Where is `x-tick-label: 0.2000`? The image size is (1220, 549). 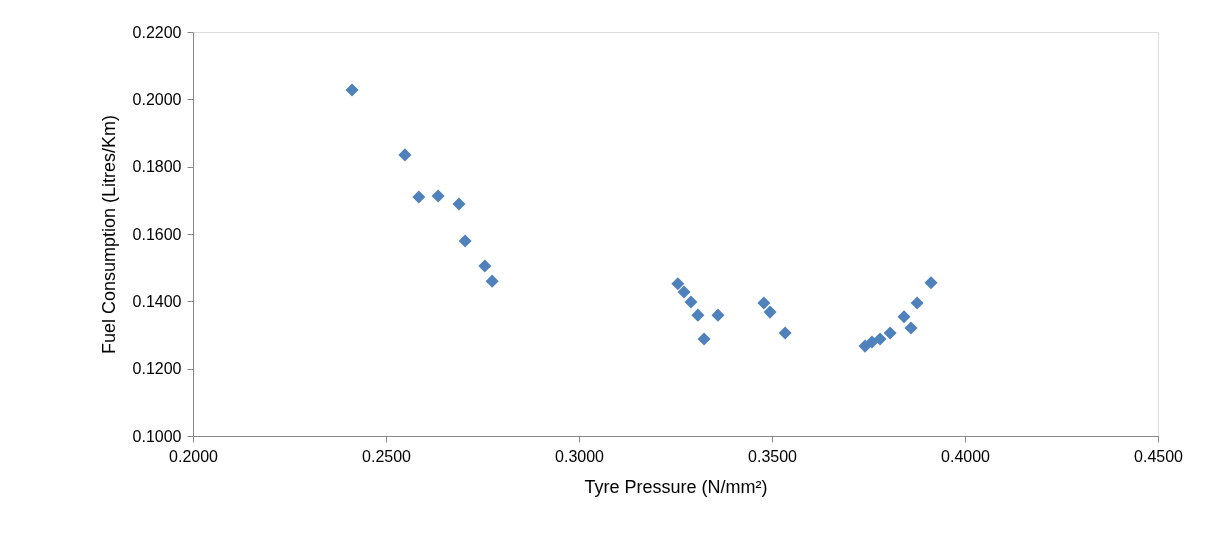 x-tick-label: 0.2000 is located at coordinates (194, 456).